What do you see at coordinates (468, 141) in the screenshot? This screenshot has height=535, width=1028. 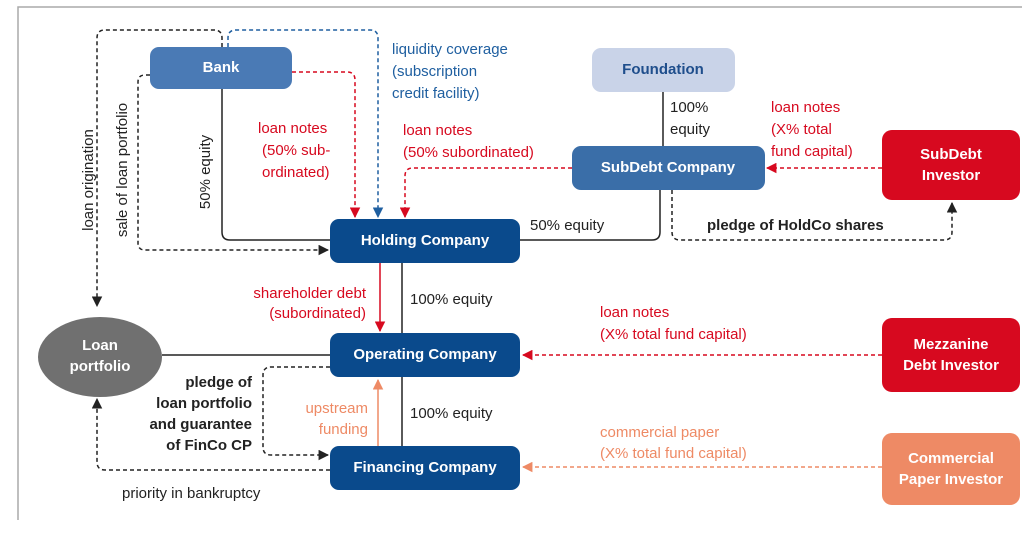 I see `edge-label: loan notes (50% subordinated)` at bounding box center [468, 141].